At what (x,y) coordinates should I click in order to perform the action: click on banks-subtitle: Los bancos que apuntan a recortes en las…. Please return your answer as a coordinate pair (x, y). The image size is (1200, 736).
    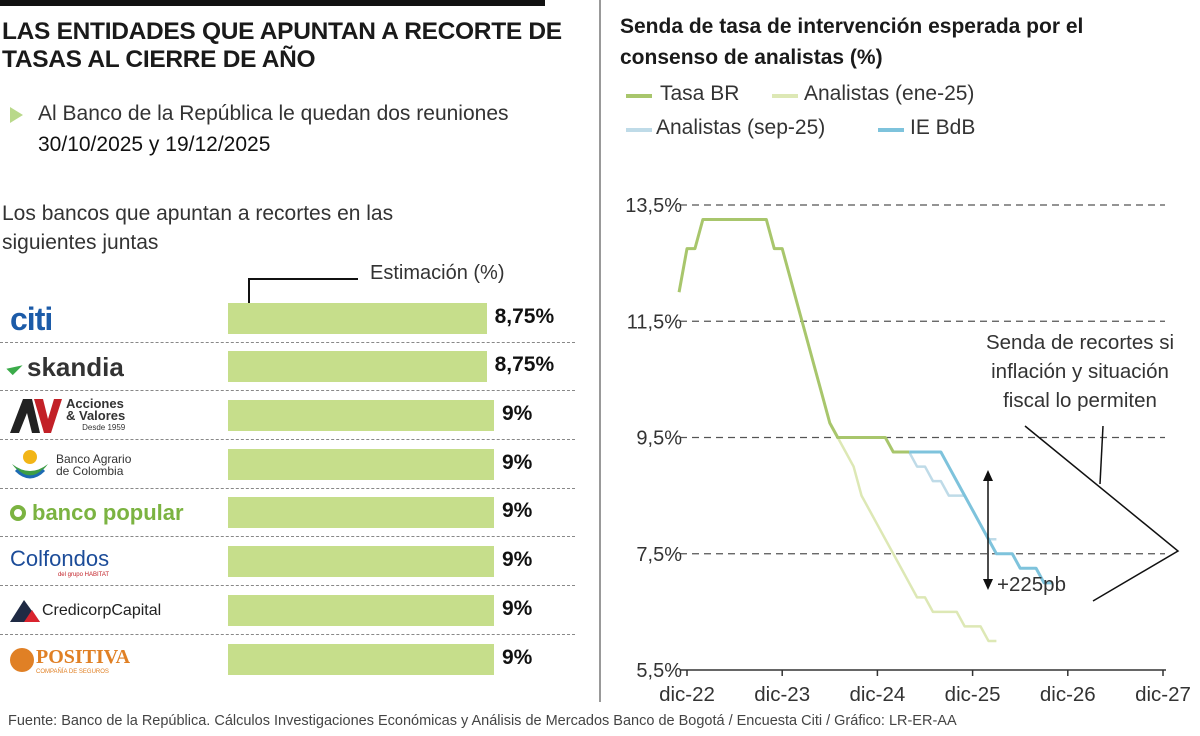
    Looking at the image, I should click on (198, 228).